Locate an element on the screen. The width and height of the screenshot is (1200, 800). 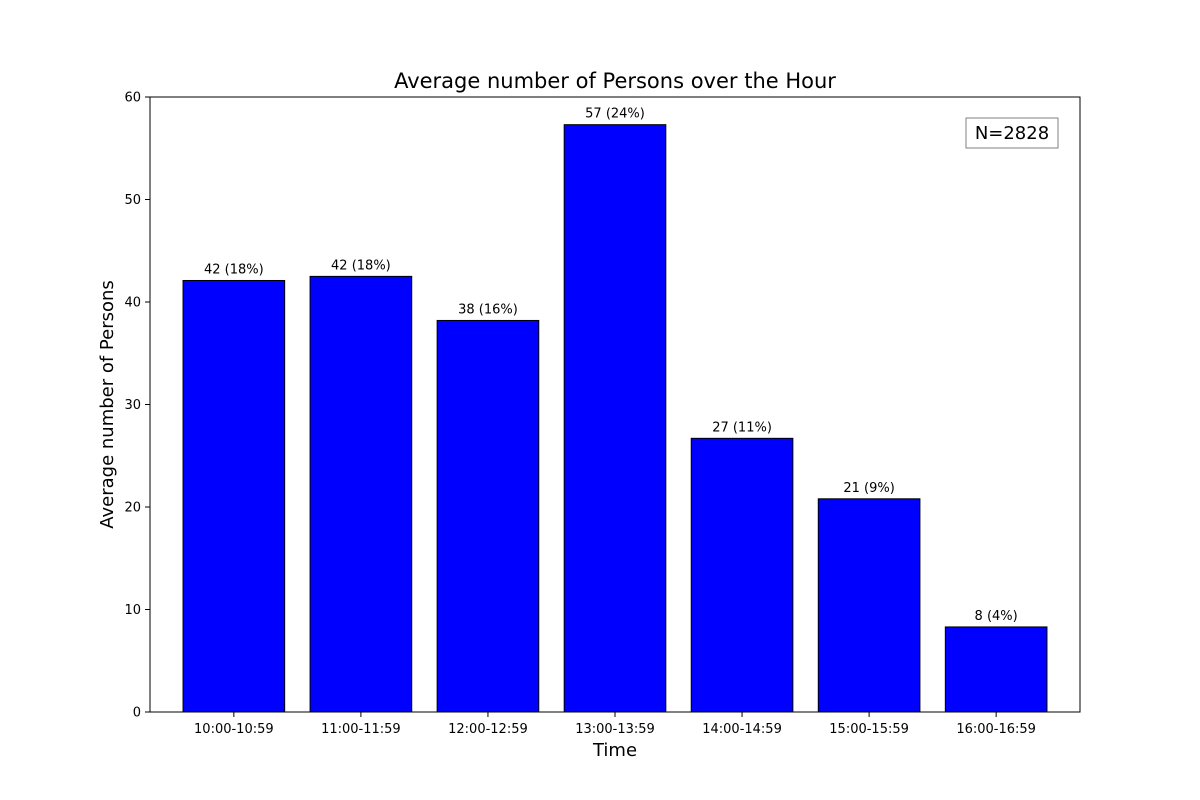
y-axis-label: Average number of Persons is located at coordinates (107, 404).